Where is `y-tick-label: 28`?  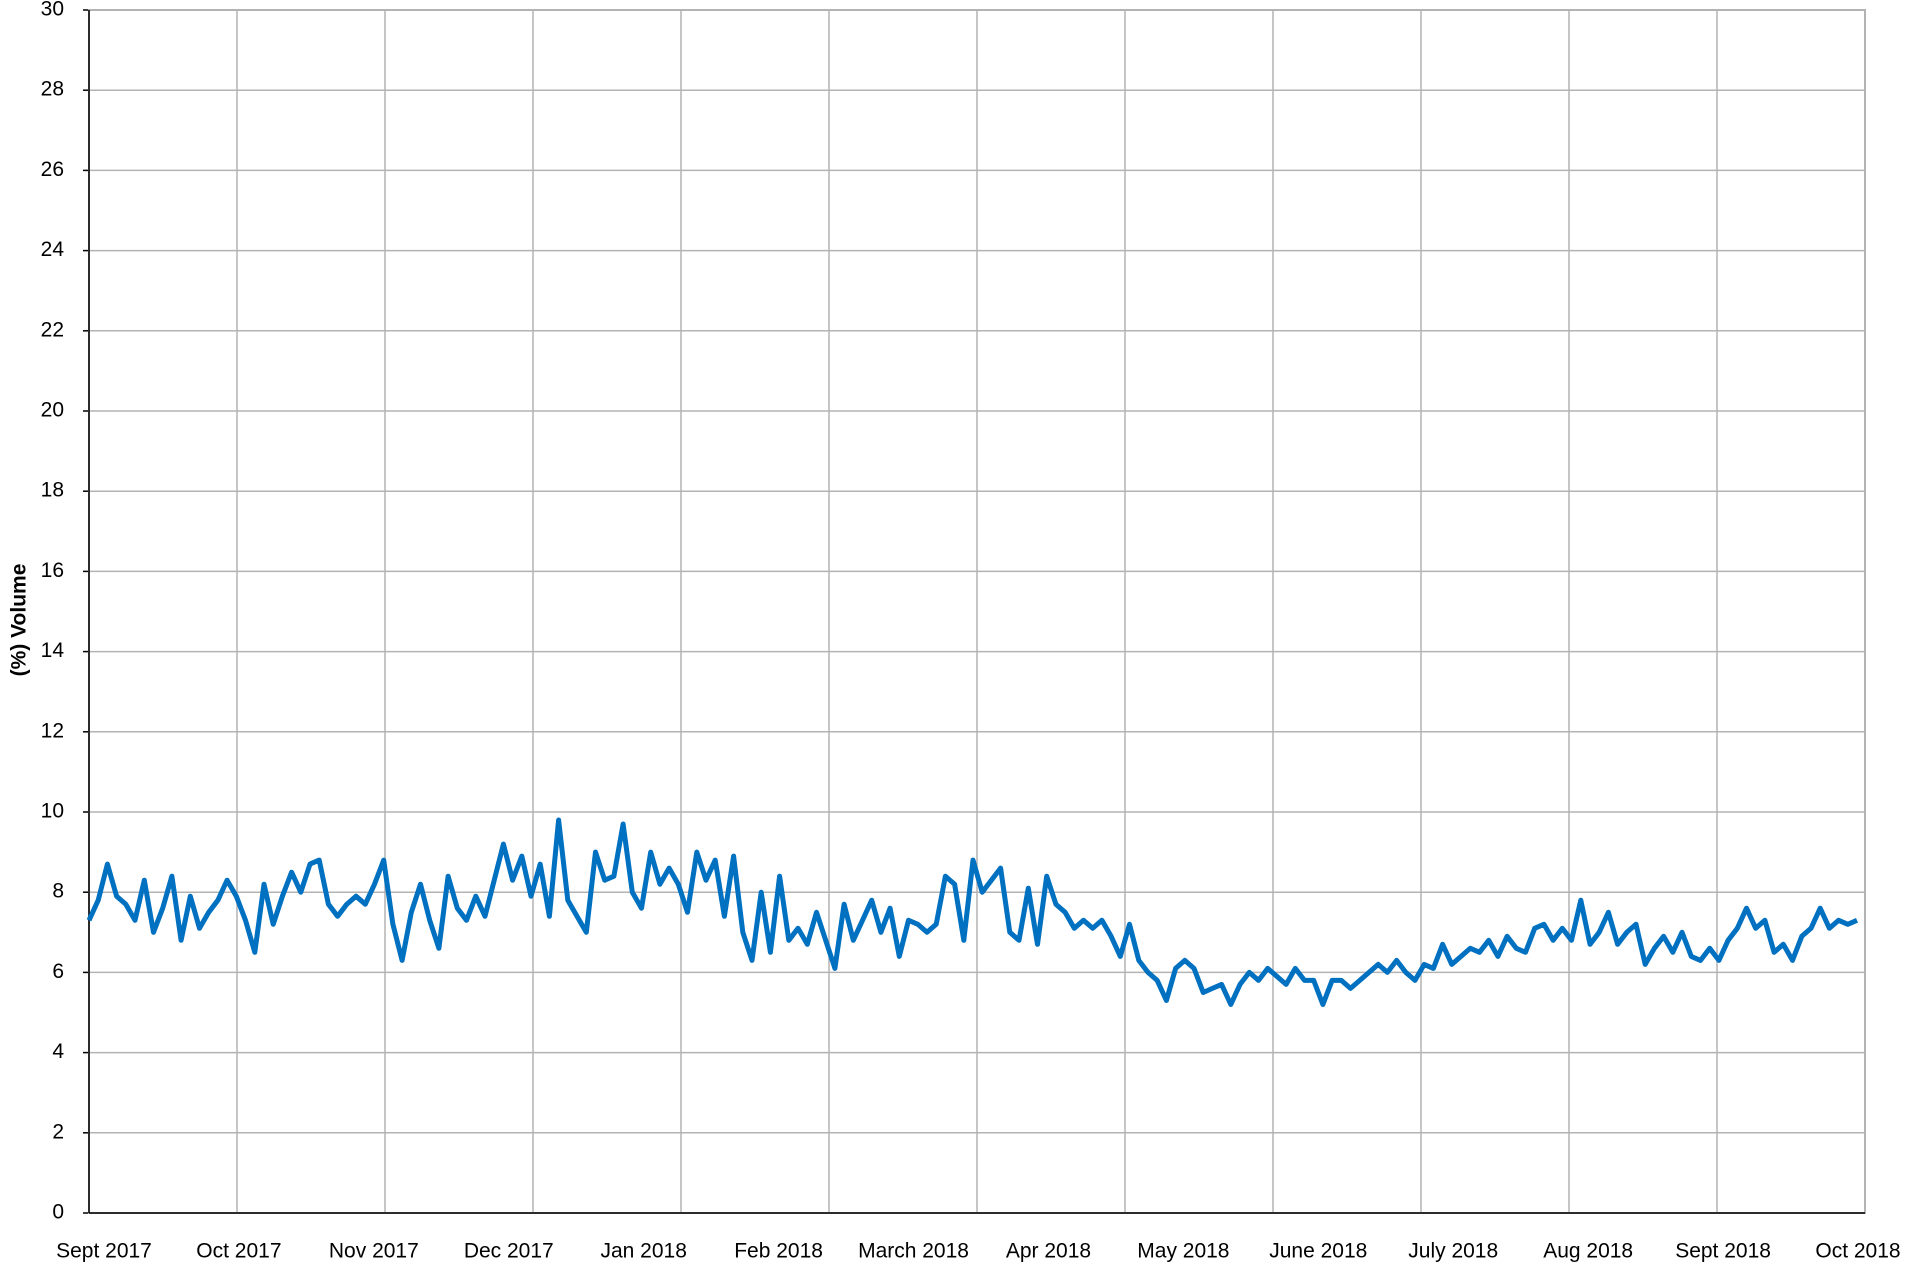
y-tick-label: 28 is located at coordinates (52, 89).